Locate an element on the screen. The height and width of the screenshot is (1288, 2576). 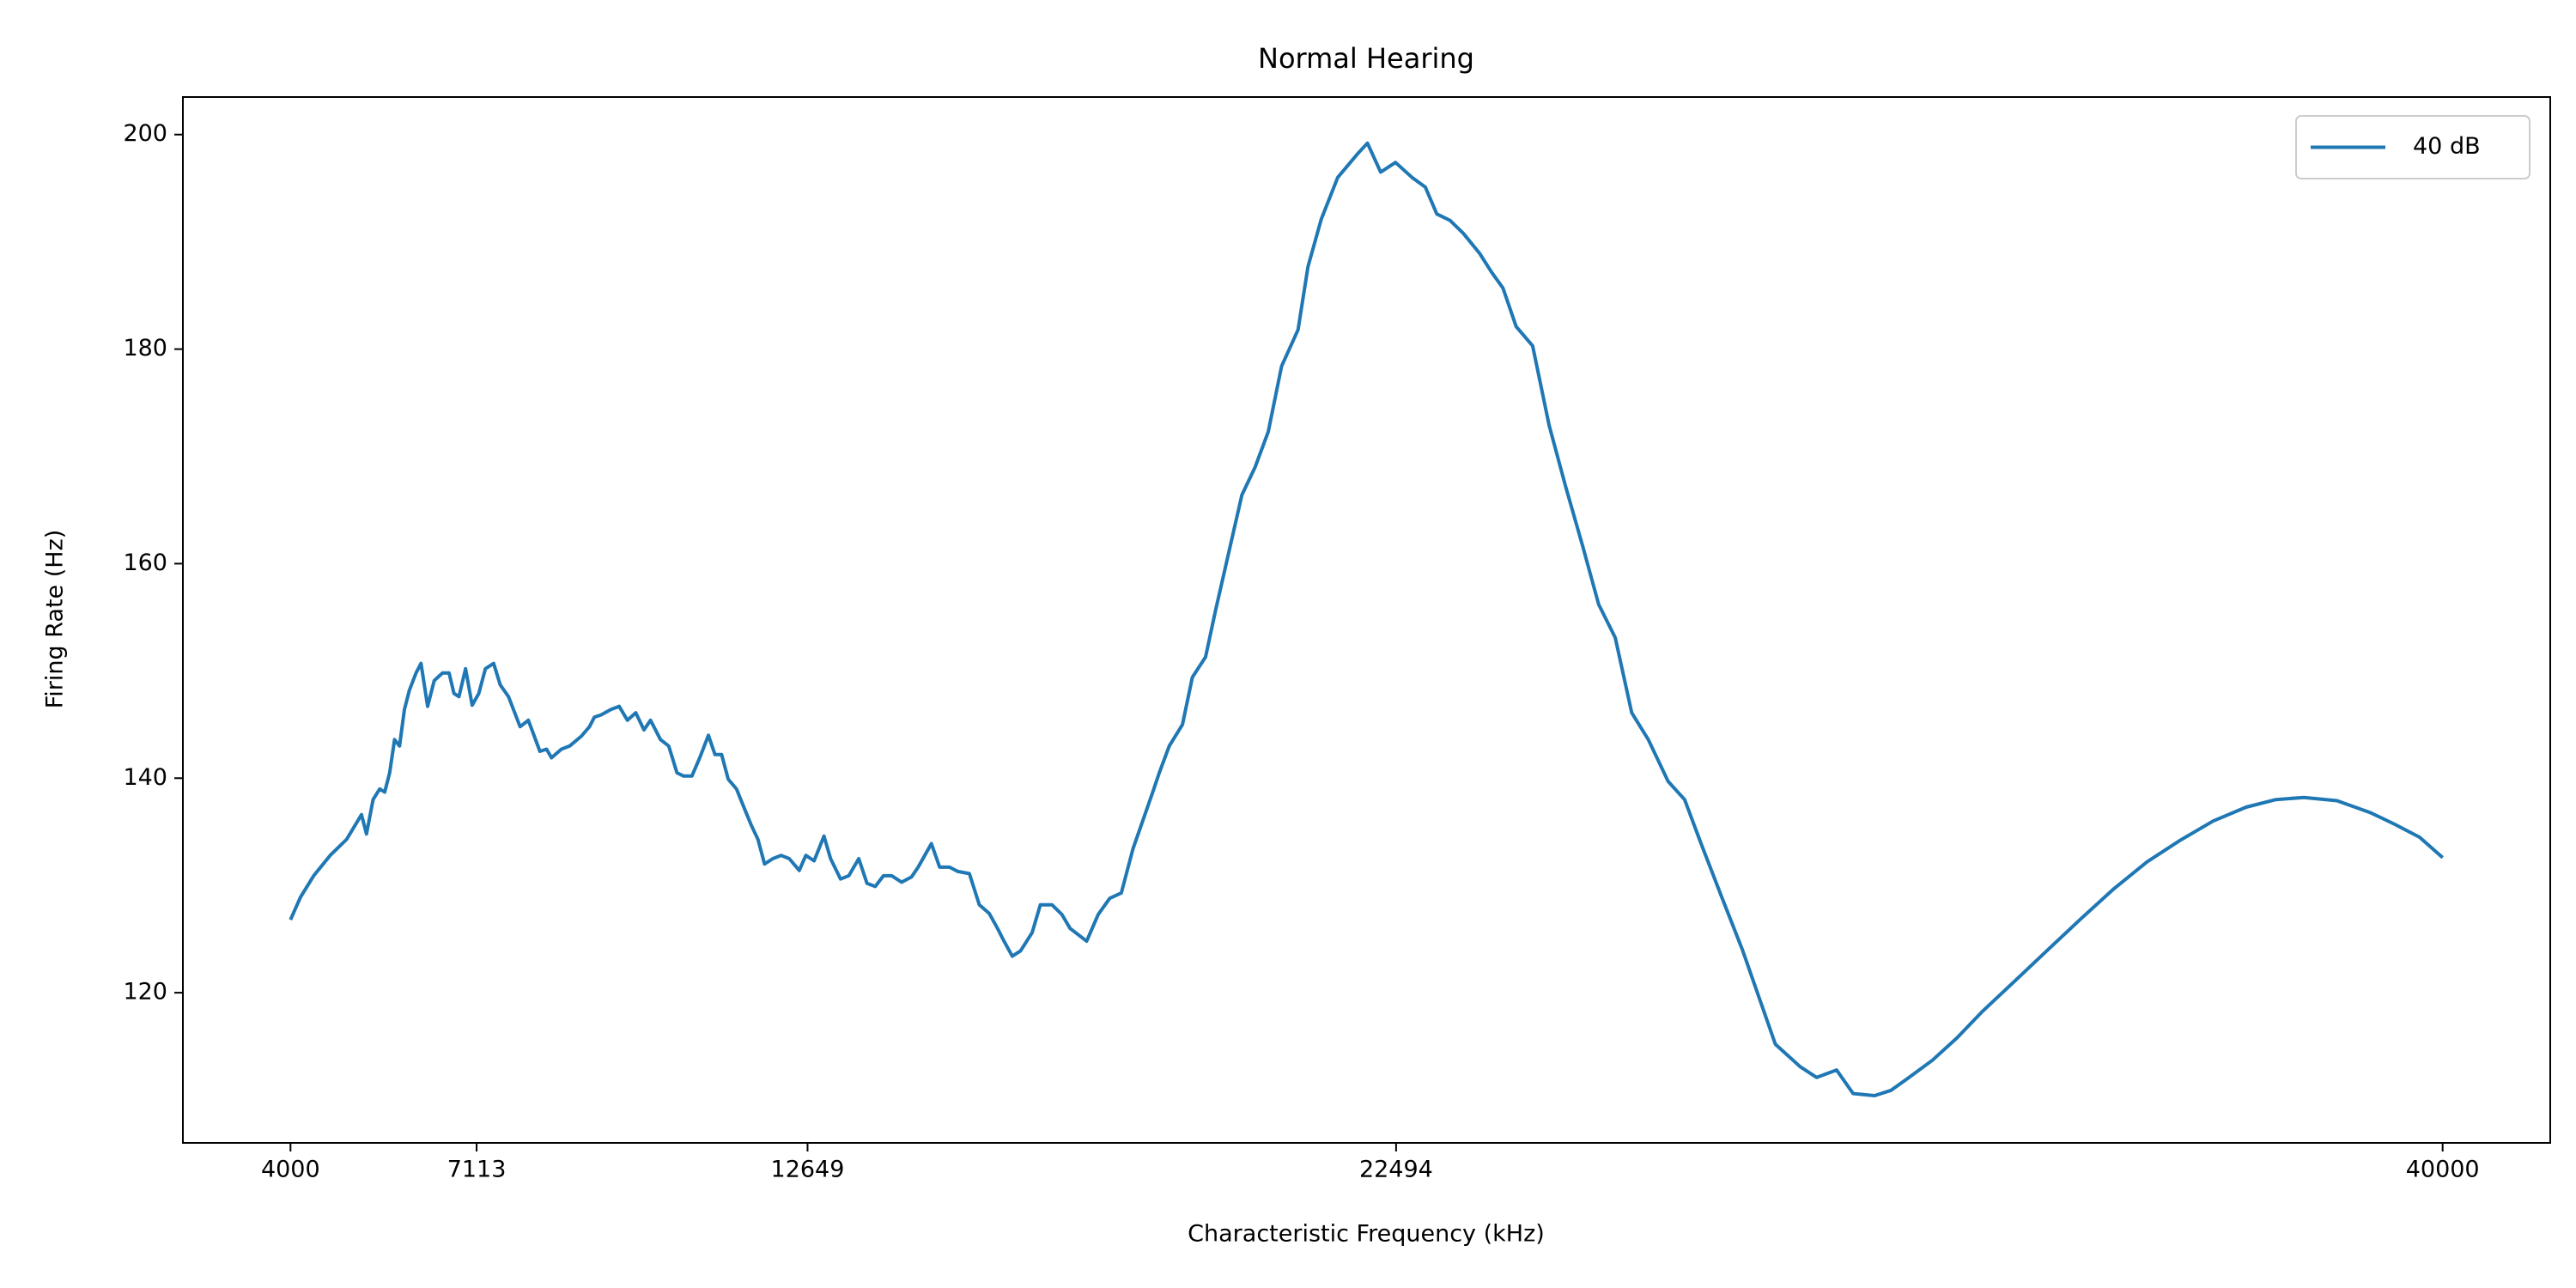
y-tick-label: 160 is located at coordinates (145, 563).